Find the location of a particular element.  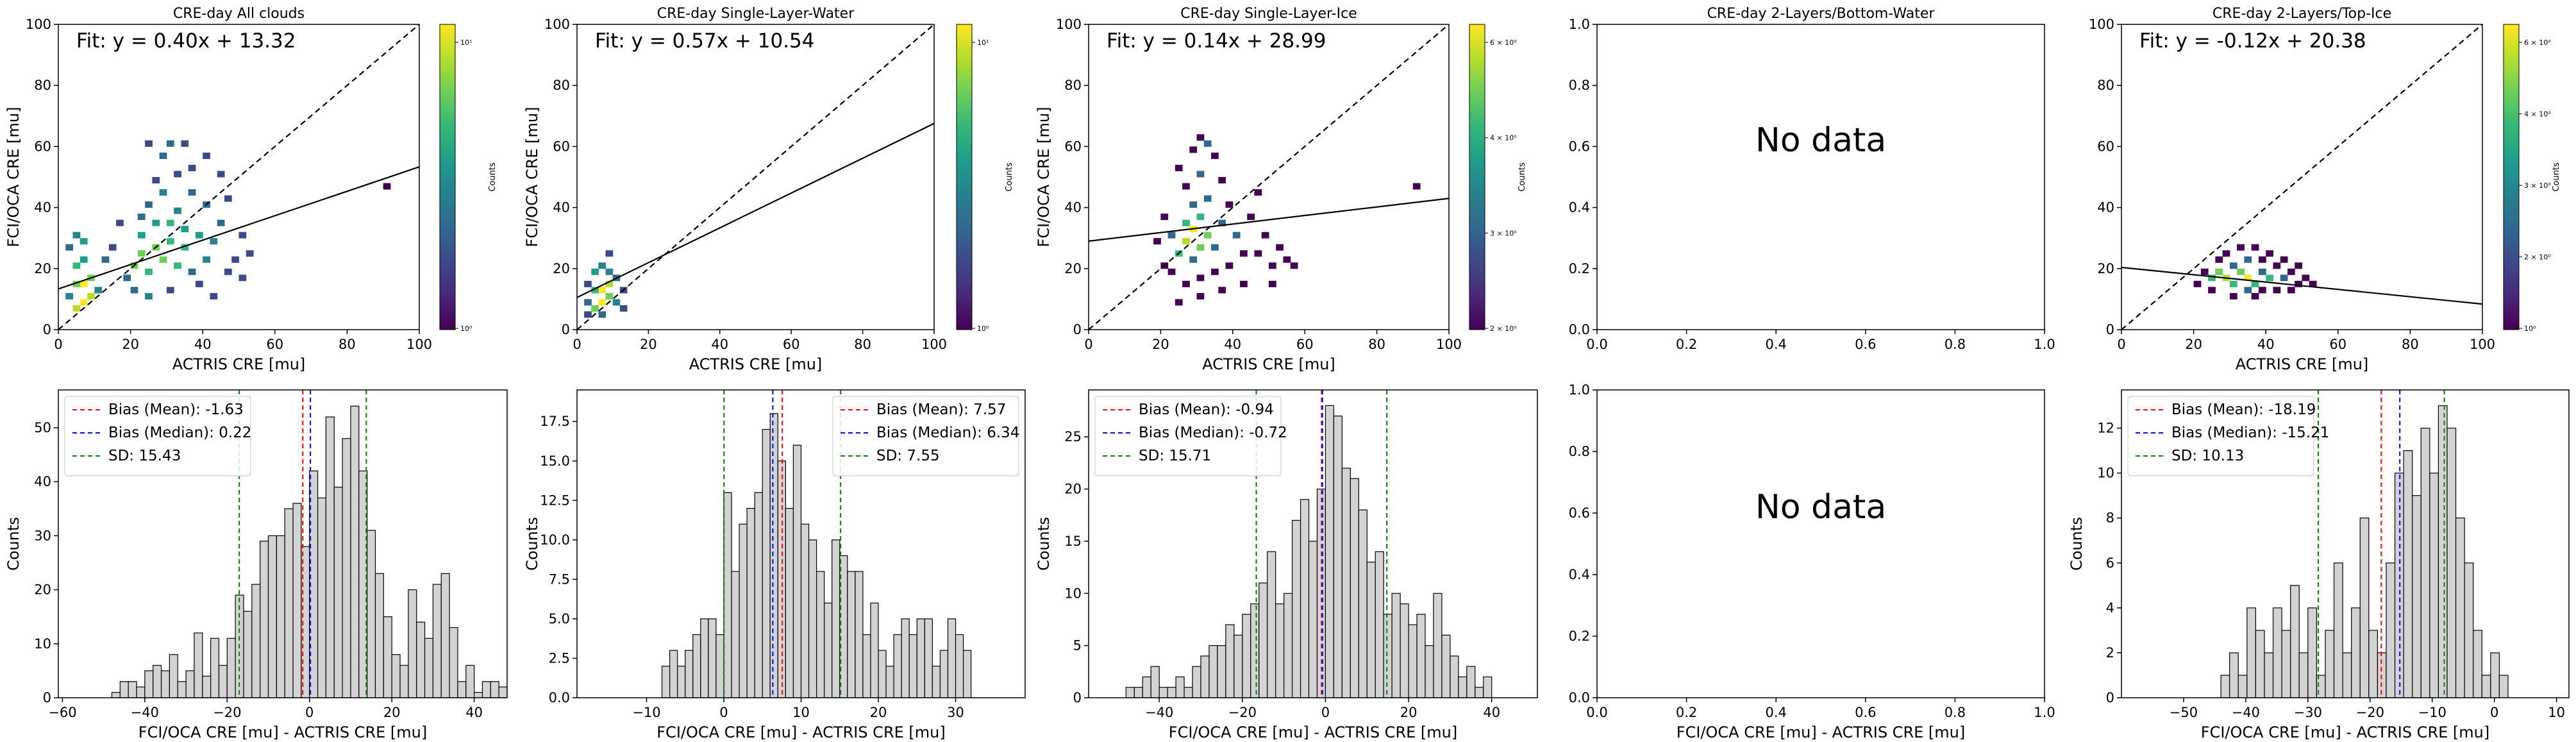

histogram-x-tick-label: 0.4 is located at coordinates (1775, 712).